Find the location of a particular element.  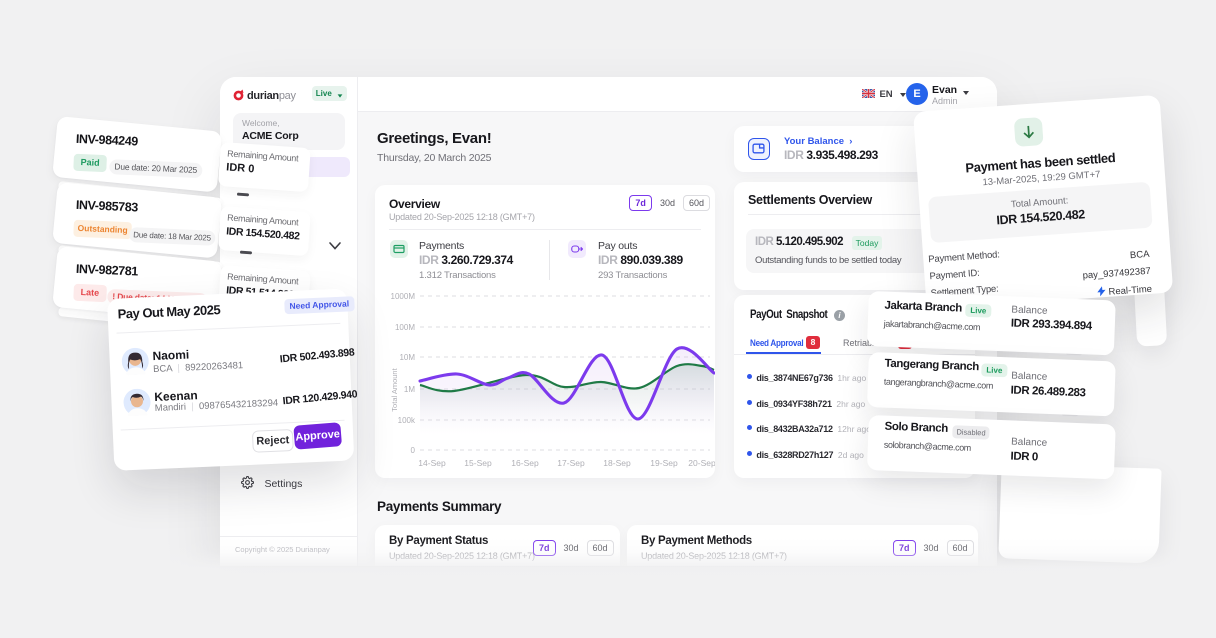

svg-text: 100M is located at coordinates (405, 327).